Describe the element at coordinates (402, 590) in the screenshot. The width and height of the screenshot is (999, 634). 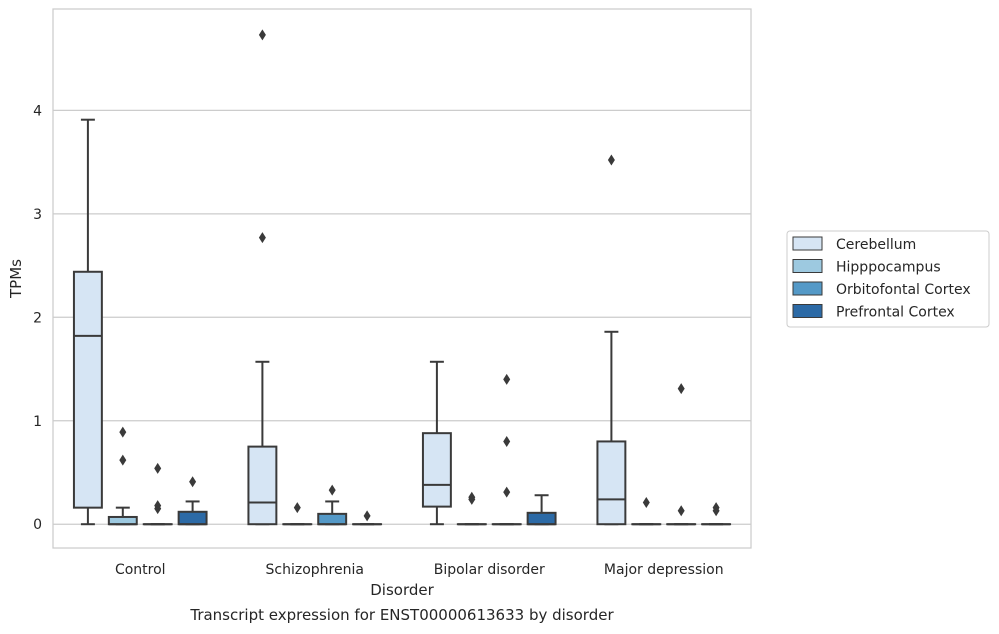
I see `x-axis-title: Disorder` at that location.